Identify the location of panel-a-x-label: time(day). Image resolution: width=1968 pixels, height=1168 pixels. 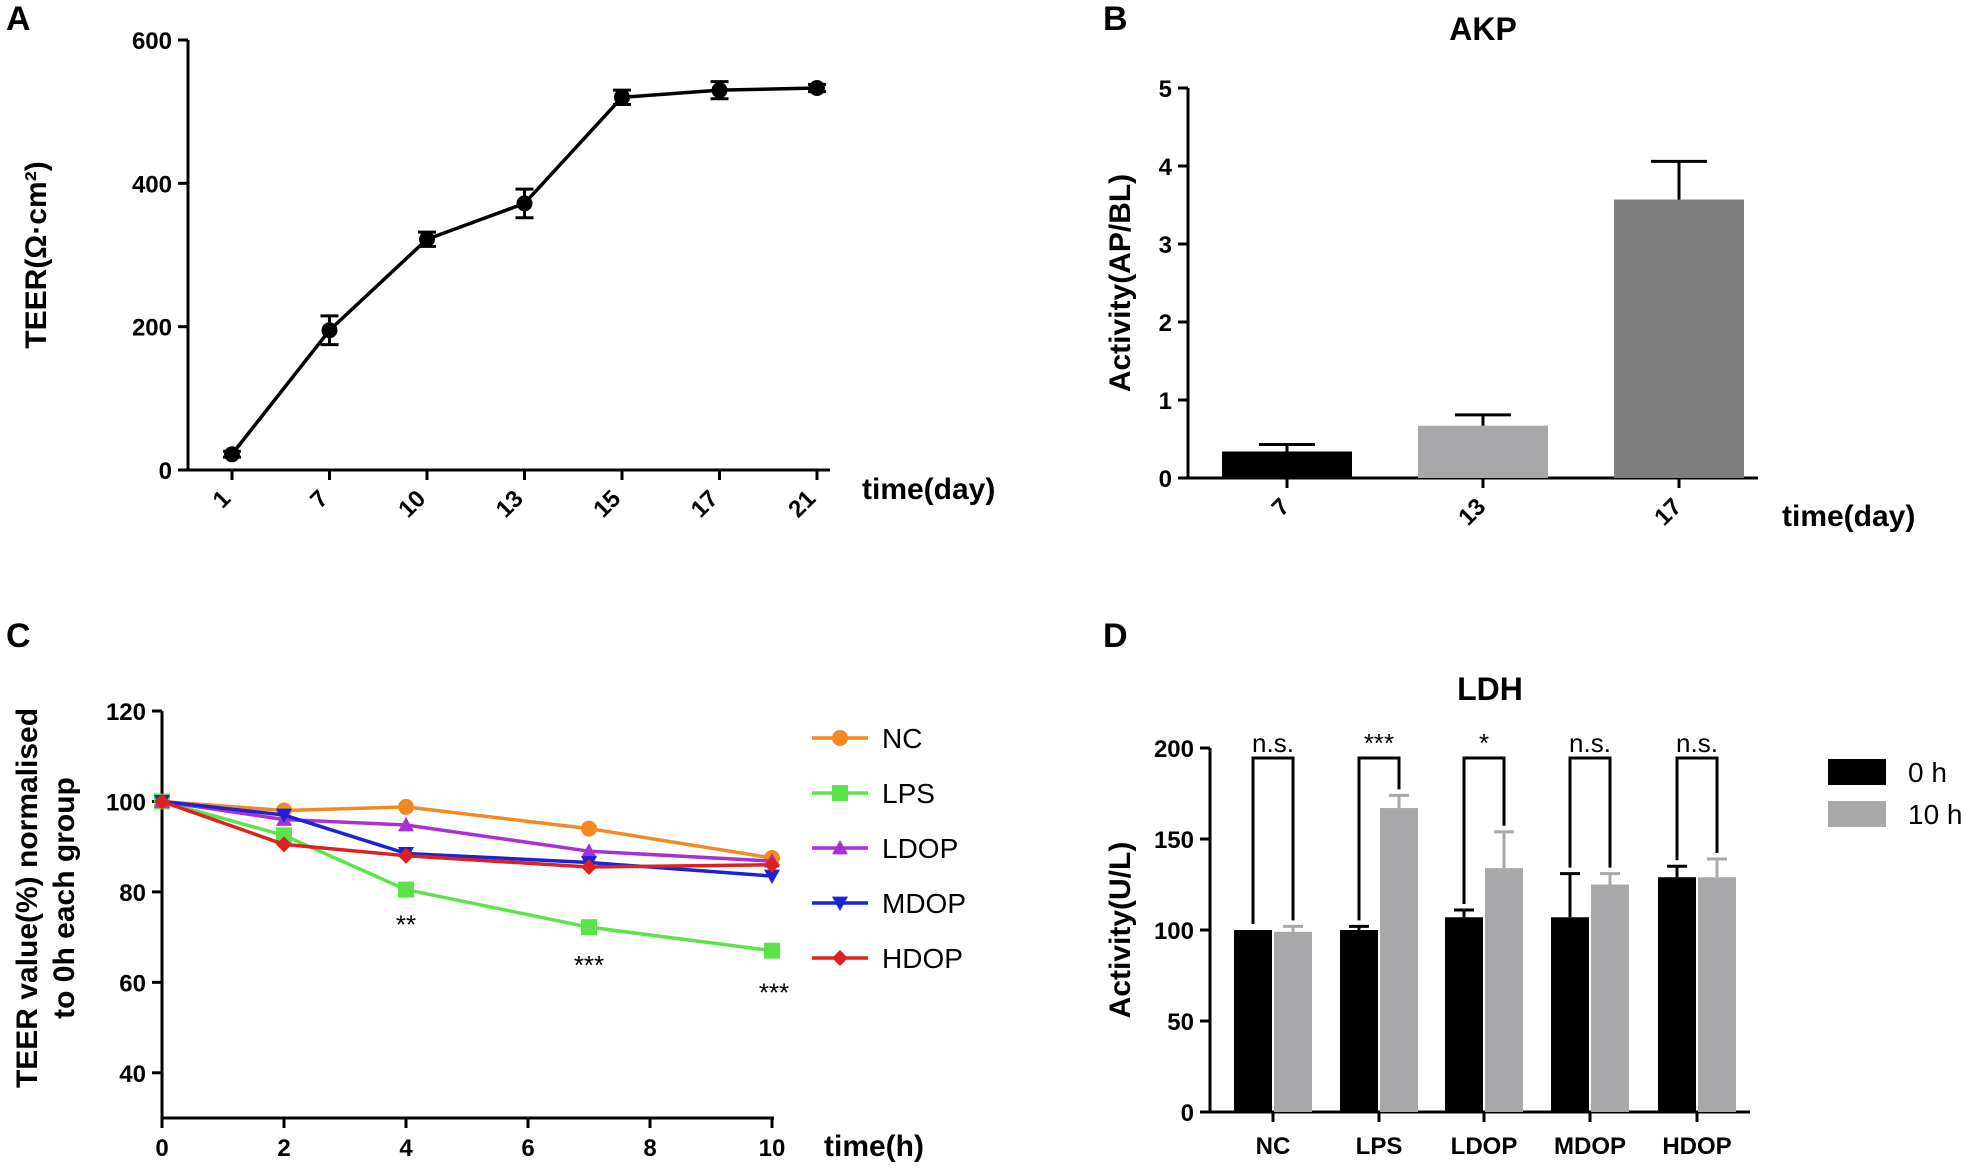
(928, 489).